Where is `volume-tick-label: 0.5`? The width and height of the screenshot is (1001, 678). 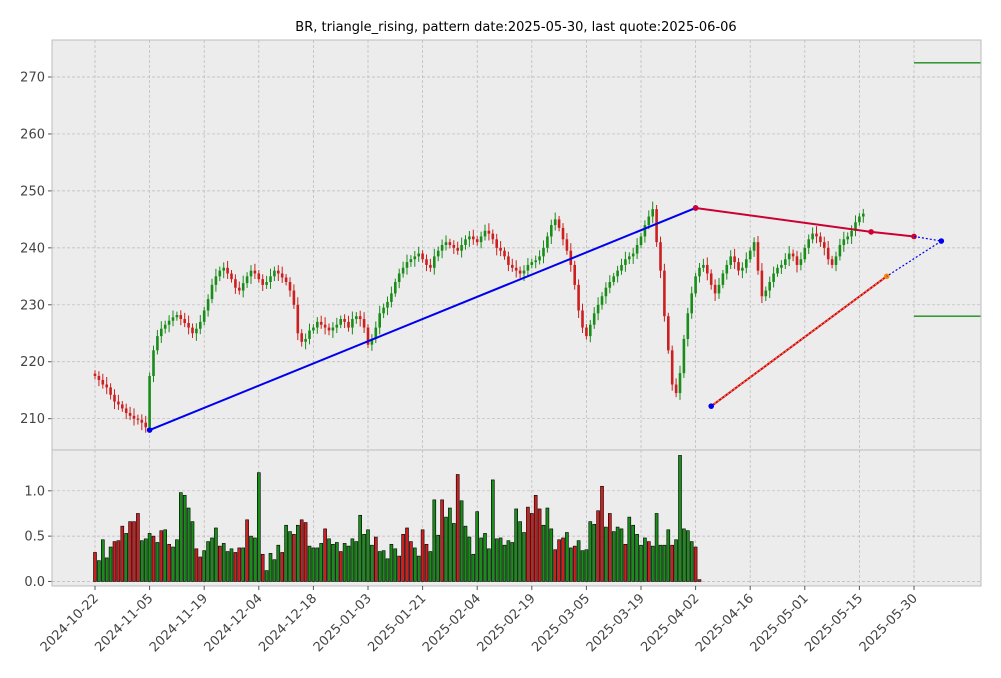
volume-tick-label: 0.5 is located at coordinates (34, 537).